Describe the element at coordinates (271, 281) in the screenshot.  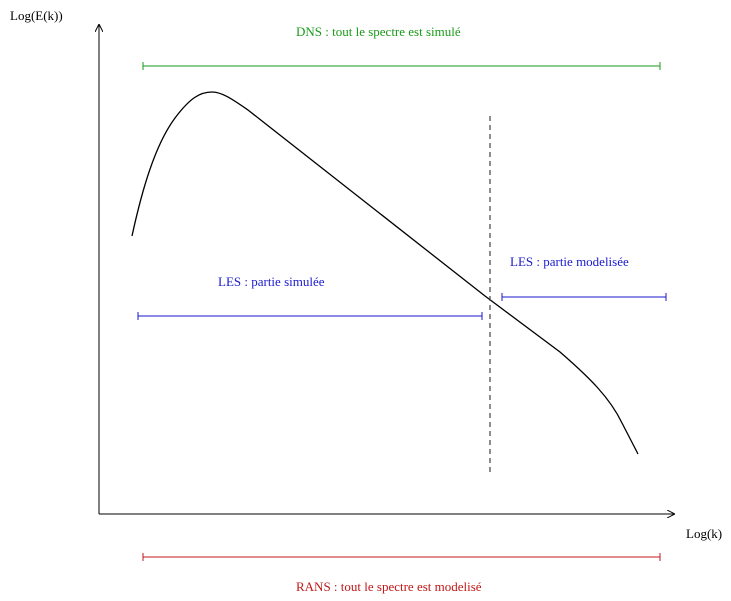
I see `les-simulated-label: LES : partie simulée` at that location.